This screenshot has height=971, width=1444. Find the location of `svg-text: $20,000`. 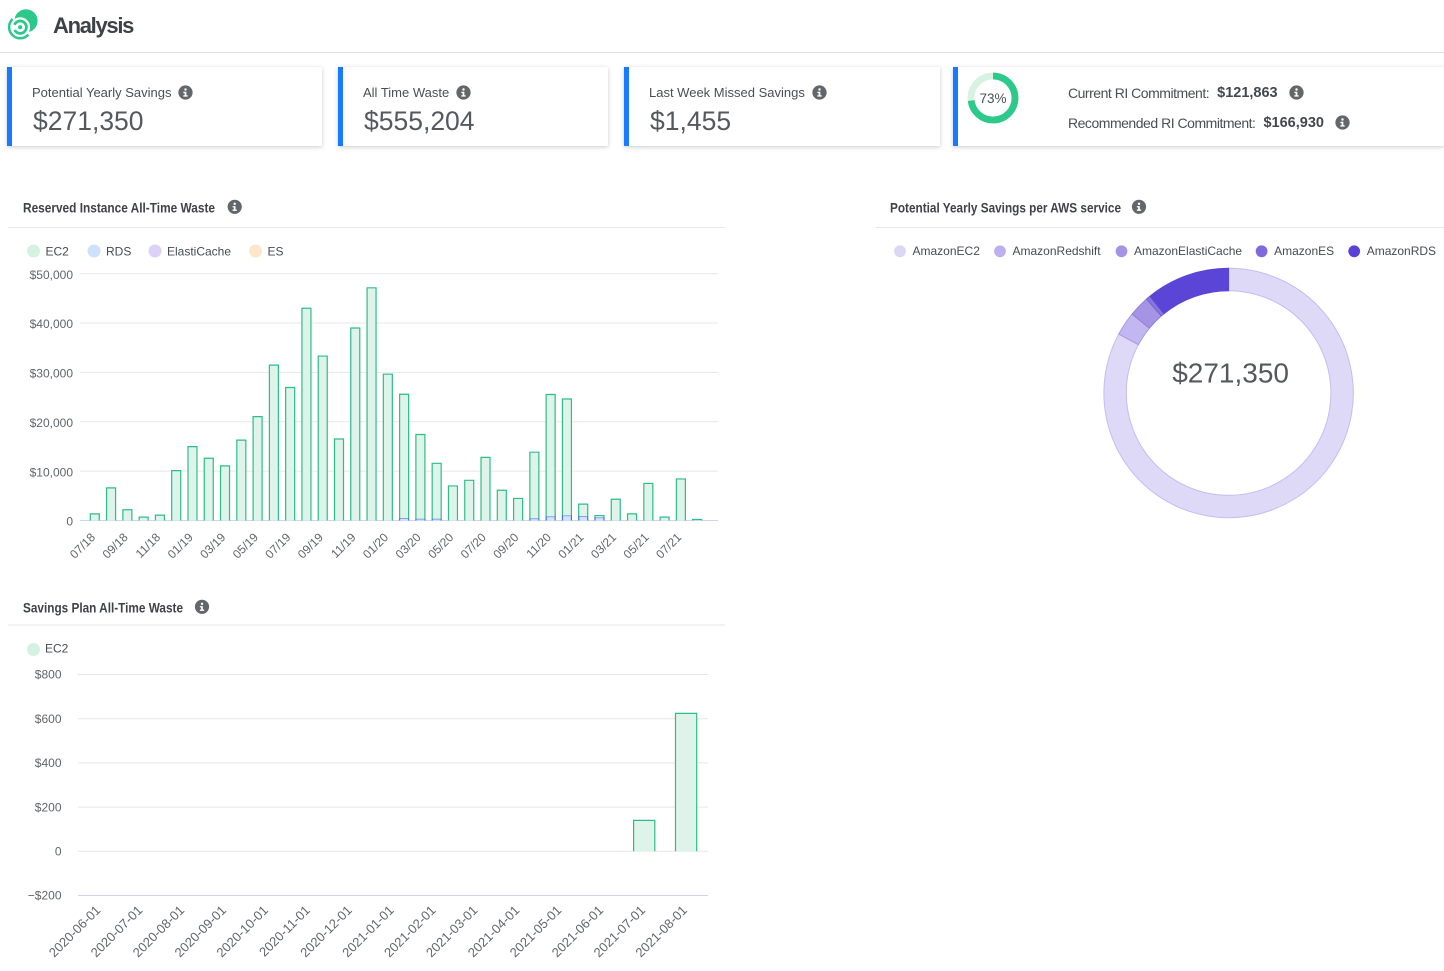

svg-text: $20,000 is located at coordinates (52, 423).